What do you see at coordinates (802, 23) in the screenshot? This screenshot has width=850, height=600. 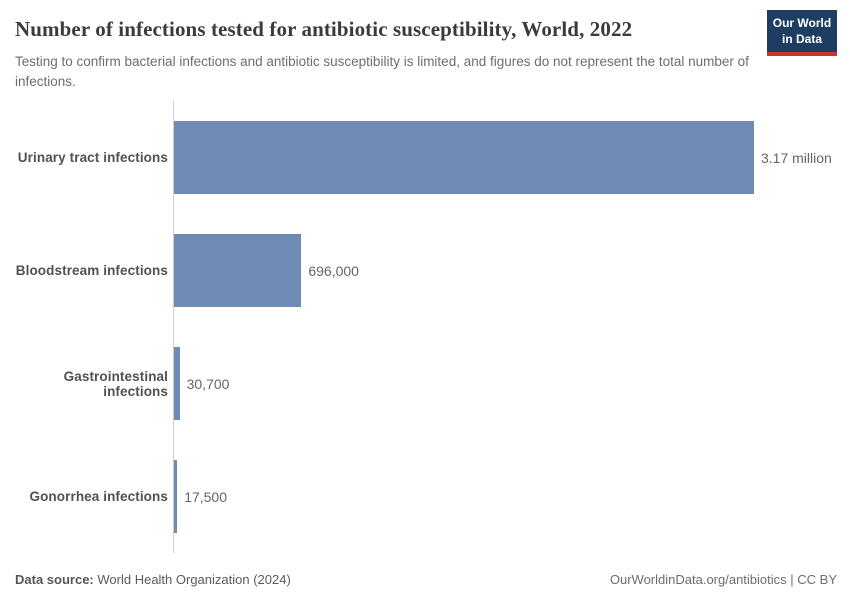 I see `owid-logo-line1: Our World` at bounding box center [802, 23].